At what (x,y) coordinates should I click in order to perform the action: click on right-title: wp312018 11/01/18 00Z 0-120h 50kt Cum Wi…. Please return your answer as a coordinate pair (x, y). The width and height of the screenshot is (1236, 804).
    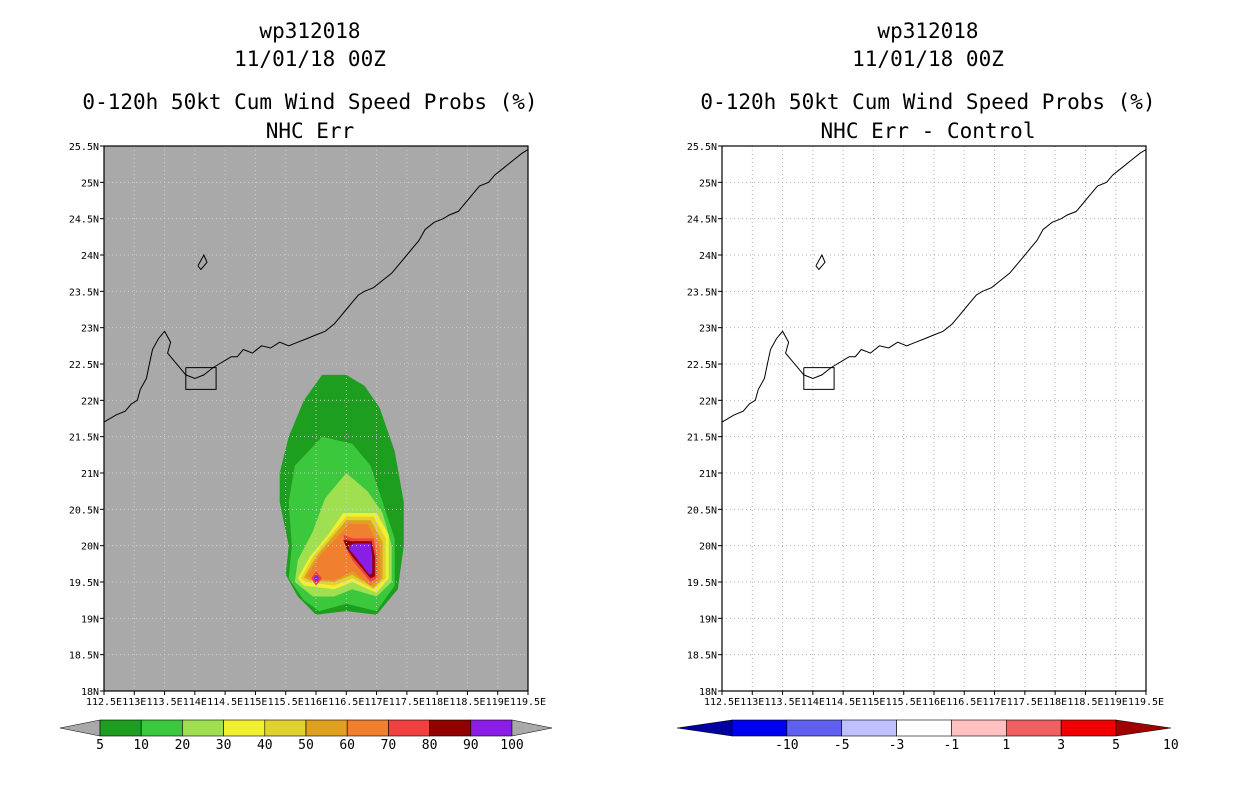
    Looking at the image, I should click on (927, 81).